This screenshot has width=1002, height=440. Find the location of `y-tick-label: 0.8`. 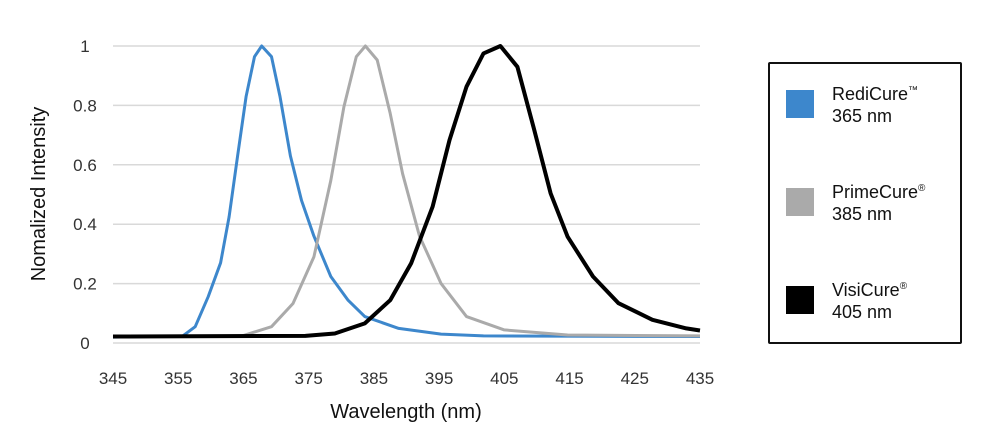

y-tick-label: 0.8 is located at coordinates (85, 105).